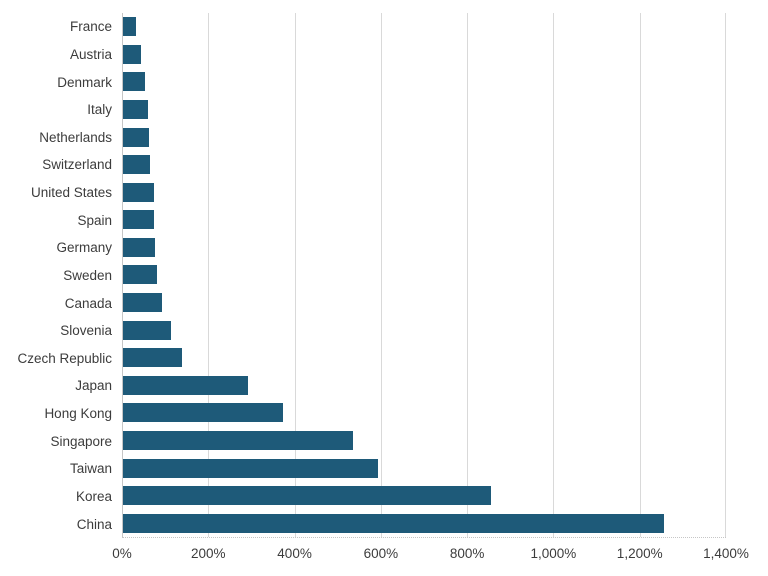 The width and height of the screenshot is (768, 576). I want to click on x-axis: 0% 200% 400% 600% 800% 1,000% 1,200% 1,400%, so click(430, 555).